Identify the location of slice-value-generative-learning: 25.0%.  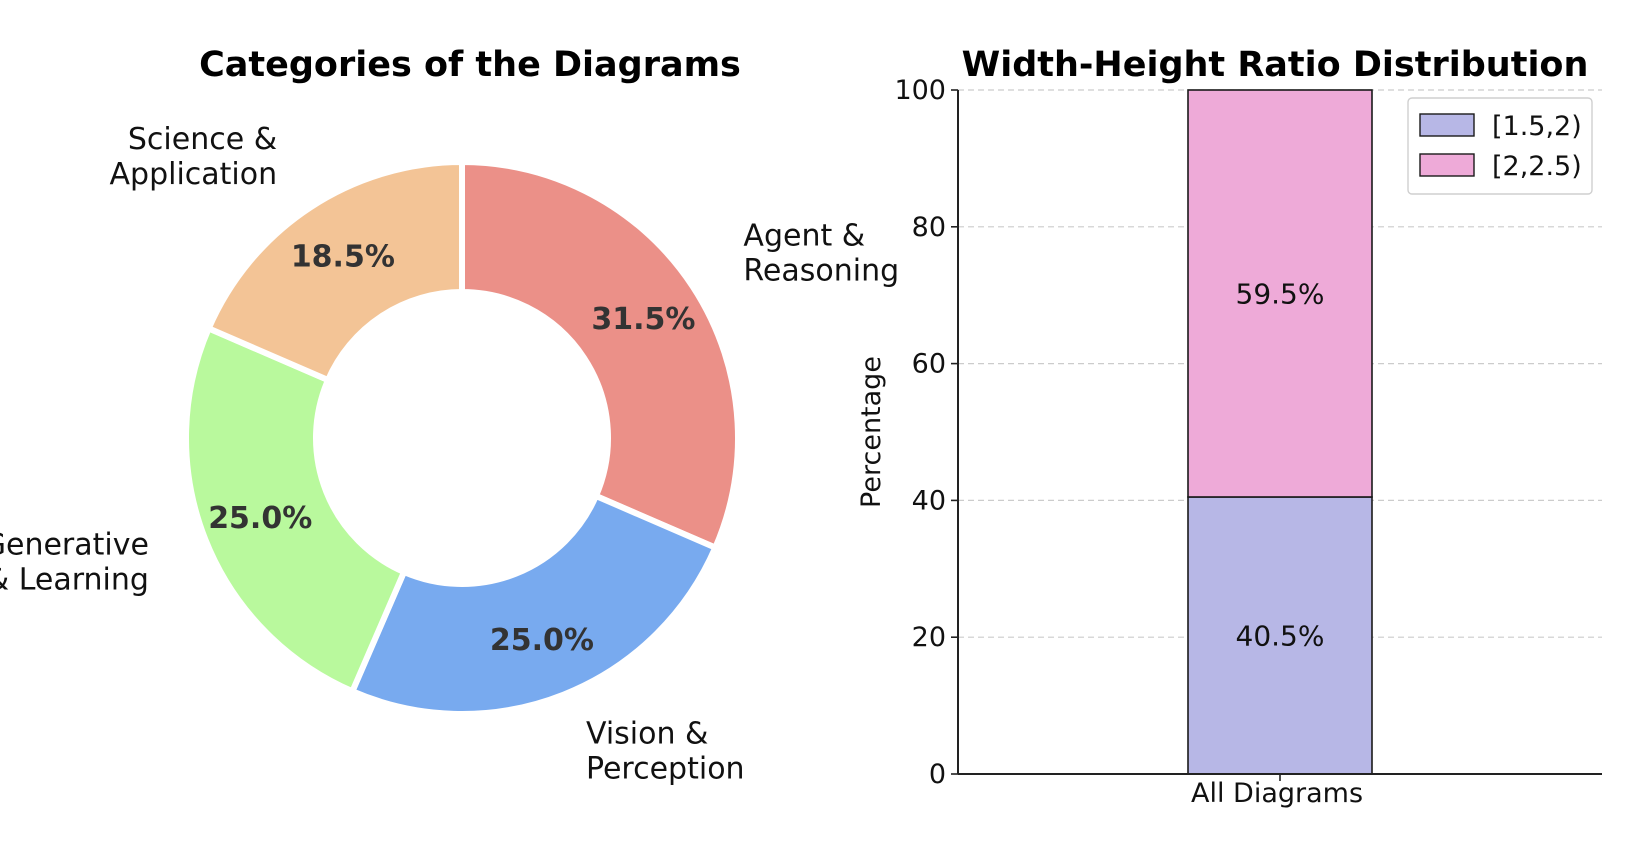
(260, 518).